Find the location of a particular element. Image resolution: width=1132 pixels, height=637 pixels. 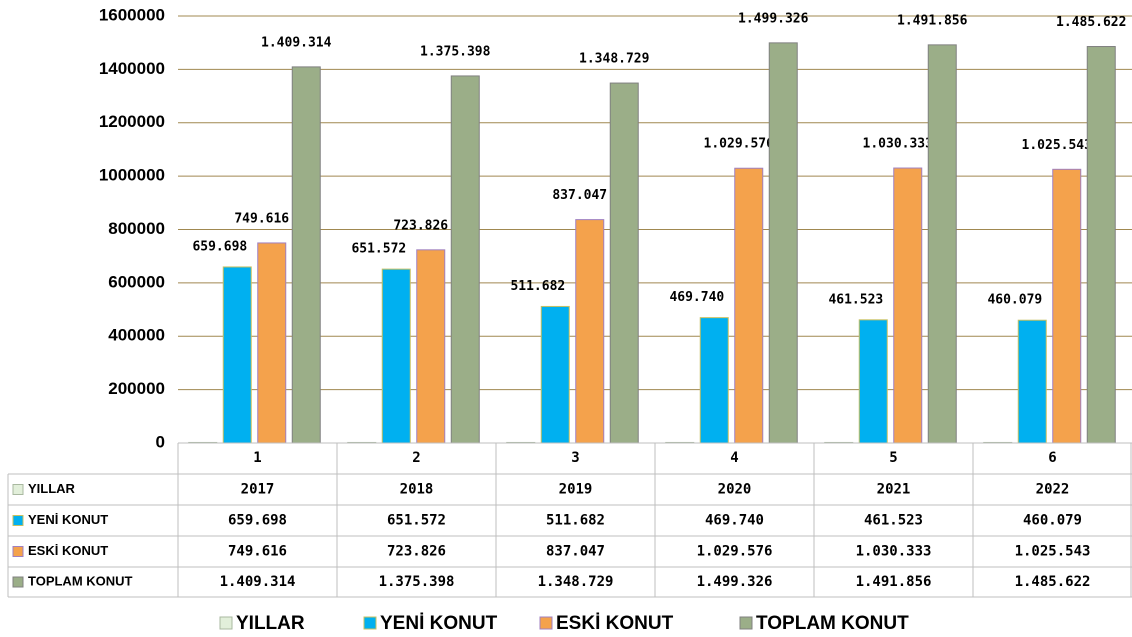

table-cell: 659.698 is located at coordinates (257, 521).